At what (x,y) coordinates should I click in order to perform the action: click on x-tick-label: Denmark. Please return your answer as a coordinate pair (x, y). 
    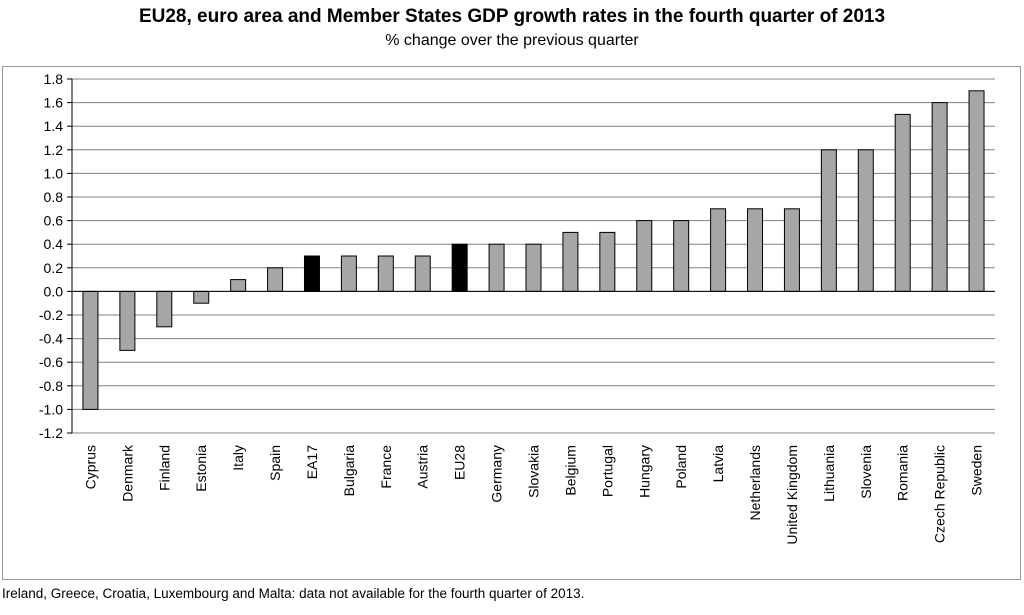
    Looking at the image, I should click on (127, 473).